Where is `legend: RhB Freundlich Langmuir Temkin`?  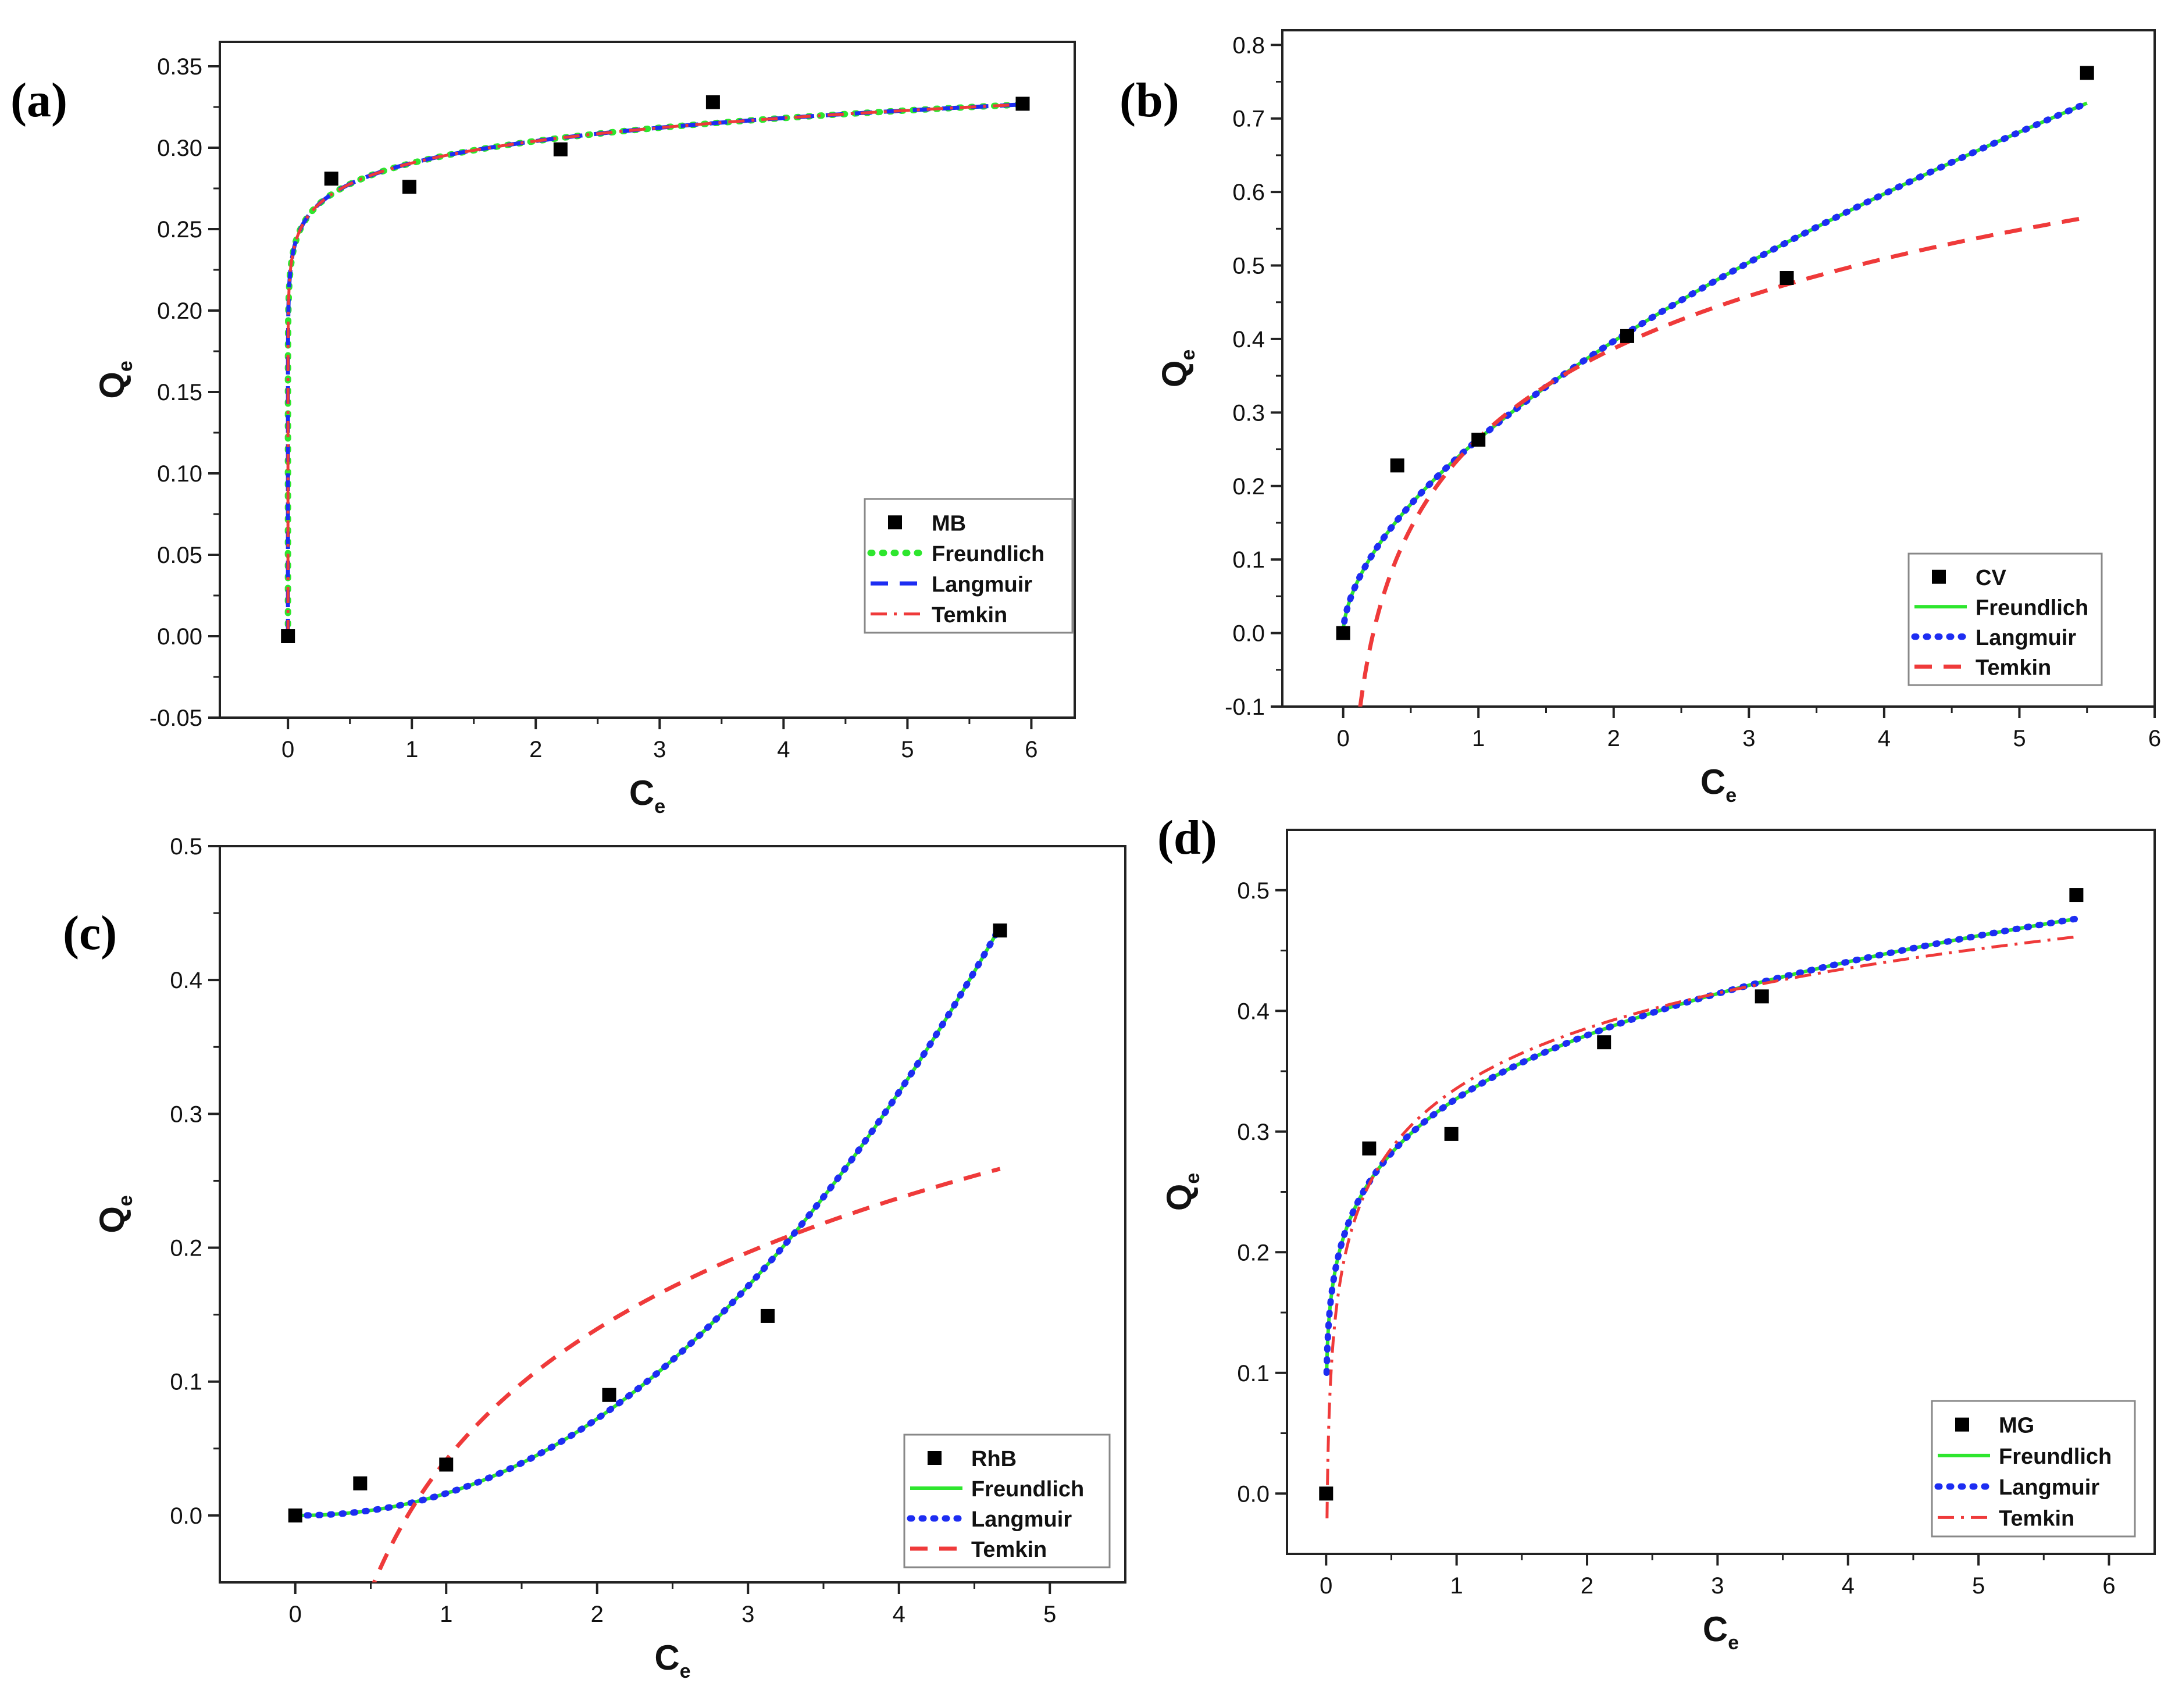 legend: RhB Freundlich Langmuir Temkin is located at coordinates (1007, 1501).